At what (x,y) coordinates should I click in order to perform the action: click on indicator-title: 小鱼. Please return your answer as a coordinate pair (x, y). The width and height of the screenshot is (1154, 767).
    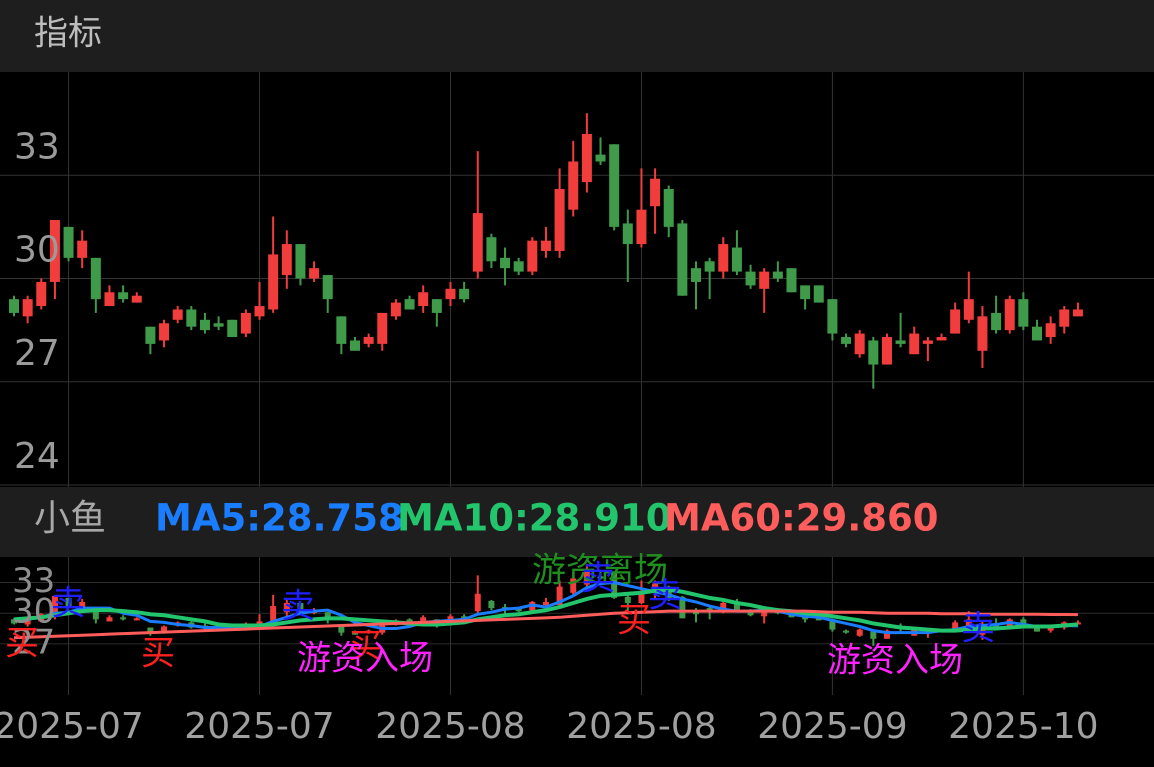
    Looking at the image, I should click on (70, 518).